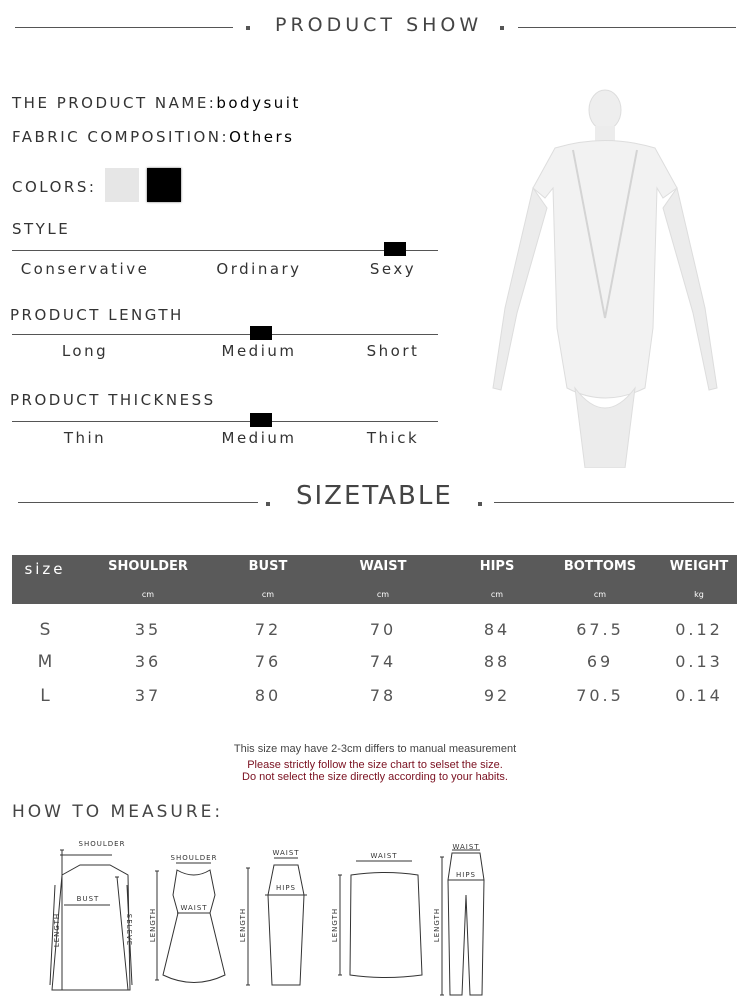  I want to click on color-swatch-black, so click(164, 185).